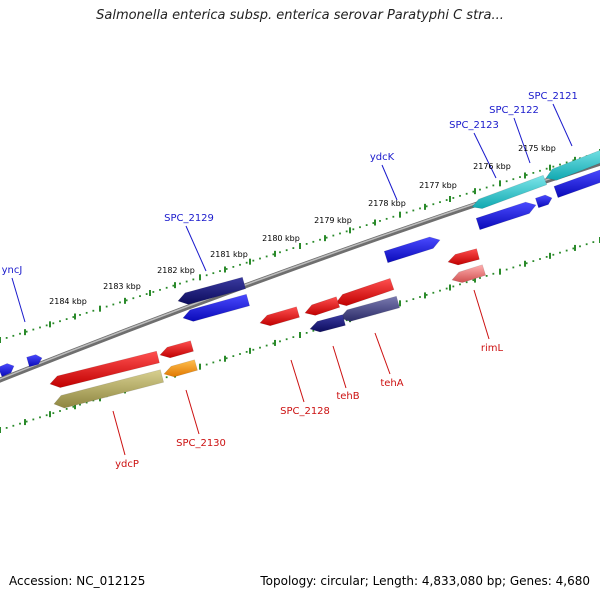  I want to click on reverse-gene-label: SPC_2128, so click(305, 411).